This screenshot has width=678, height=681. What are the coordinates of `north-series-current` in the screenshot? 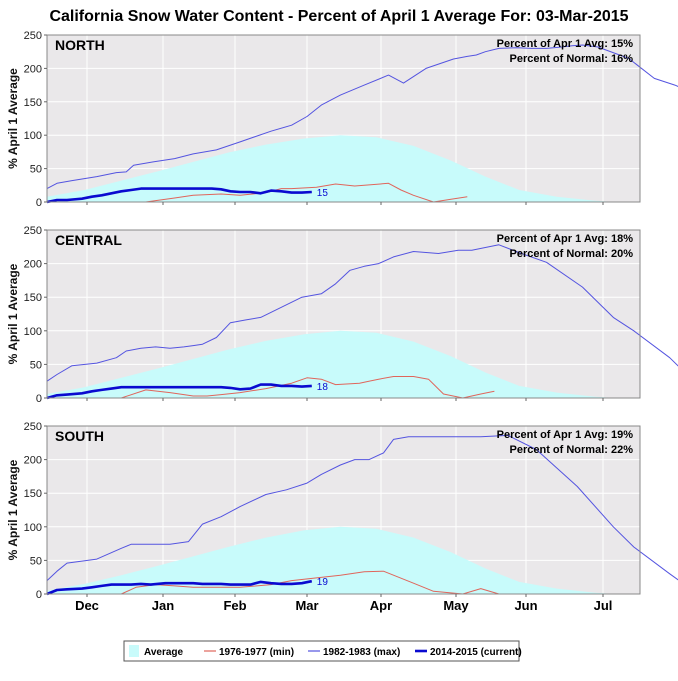 It's located at (179, 195).